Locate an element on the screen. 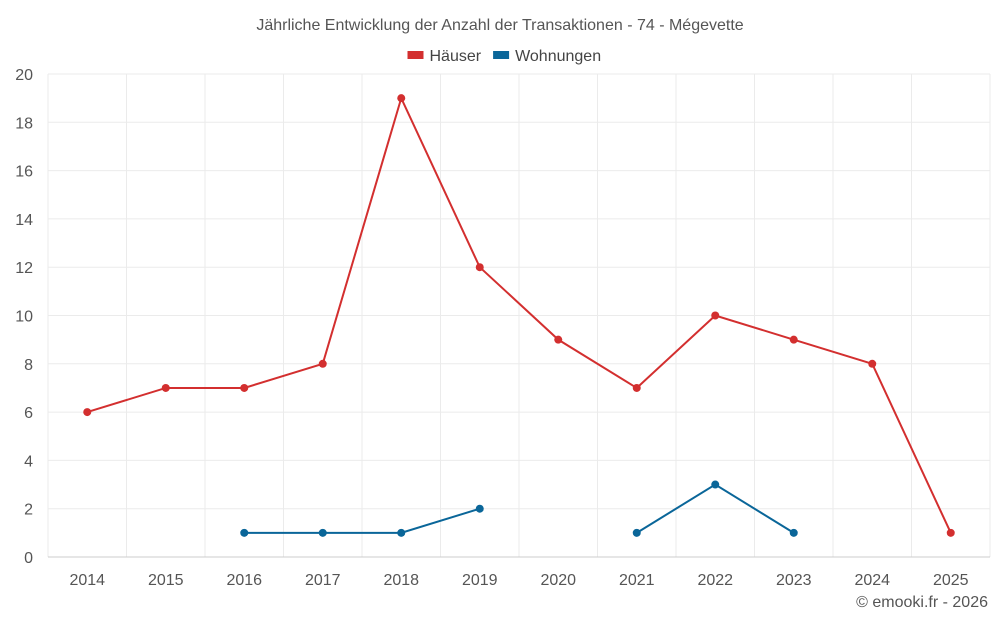 Image resolution: width=1000 pixels, height=625 pixels. x-tick-label: 2021 is located at coordinates (637, 580).